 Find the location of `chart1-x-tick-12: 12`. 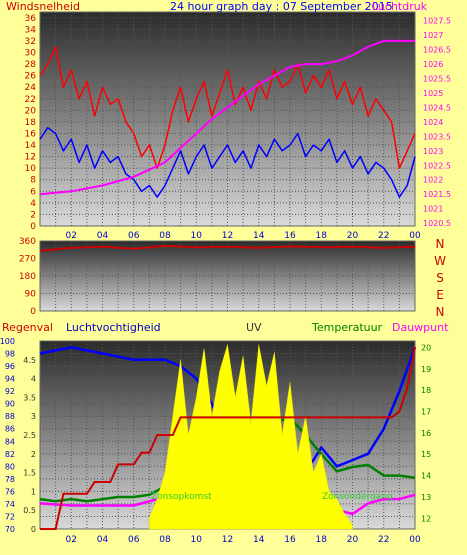

chart1-x-tick-12: 12 is located at coordinates (227, 236).